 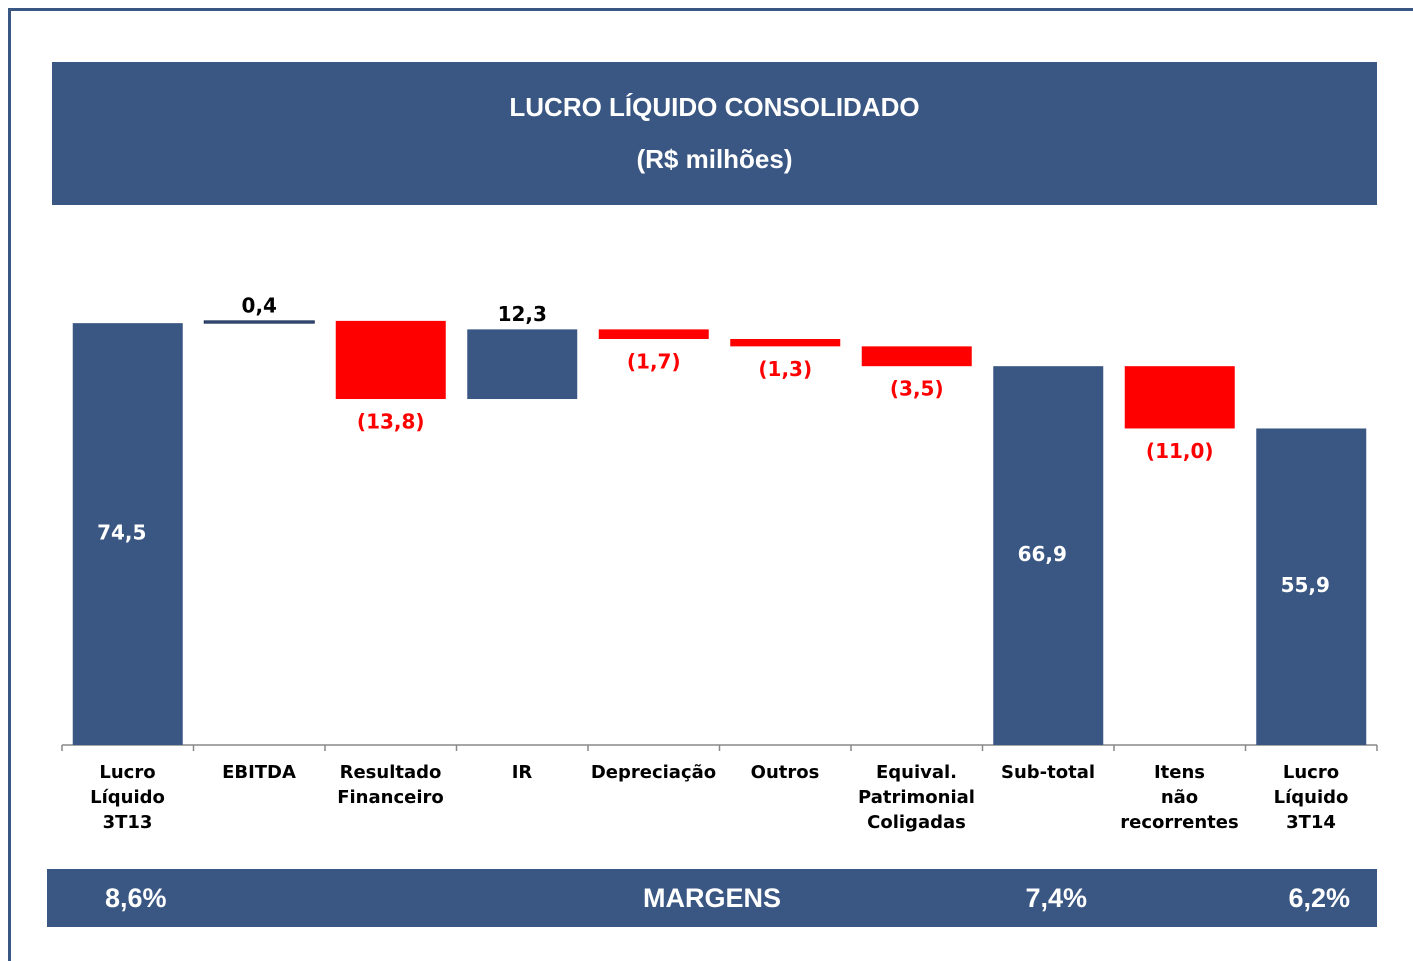 I want to click on margins-bar, so click(x=712, y=898).